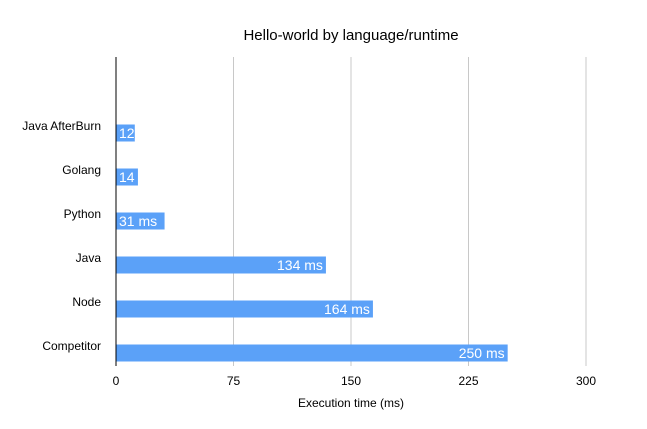 This screenshot has height=429, width=647. What do you see at coordinates (468, 381) in the screenshot?
I see `x-tick-label-225: 225` at bounding box center [468, 381].